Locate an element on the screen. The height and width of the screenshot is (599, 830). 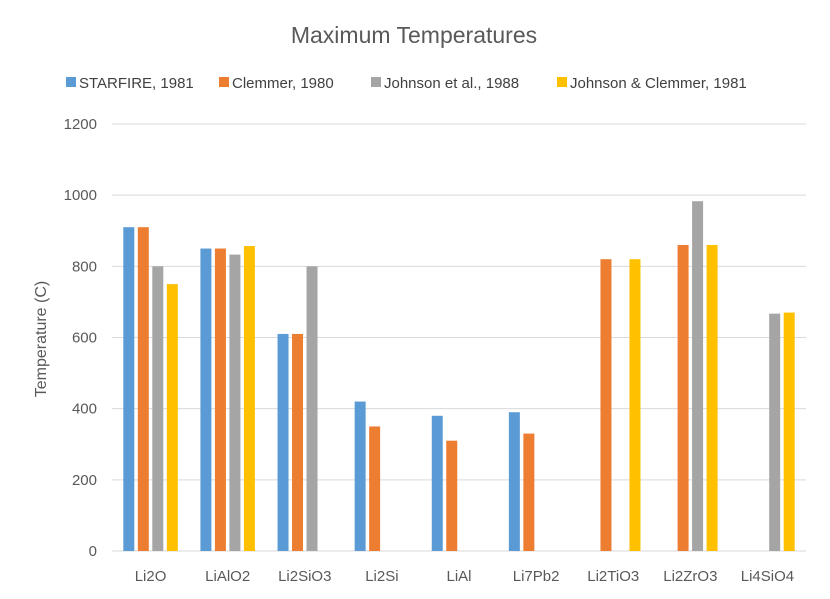
y-tick-label: 200 is located at coordinates (84, 480).